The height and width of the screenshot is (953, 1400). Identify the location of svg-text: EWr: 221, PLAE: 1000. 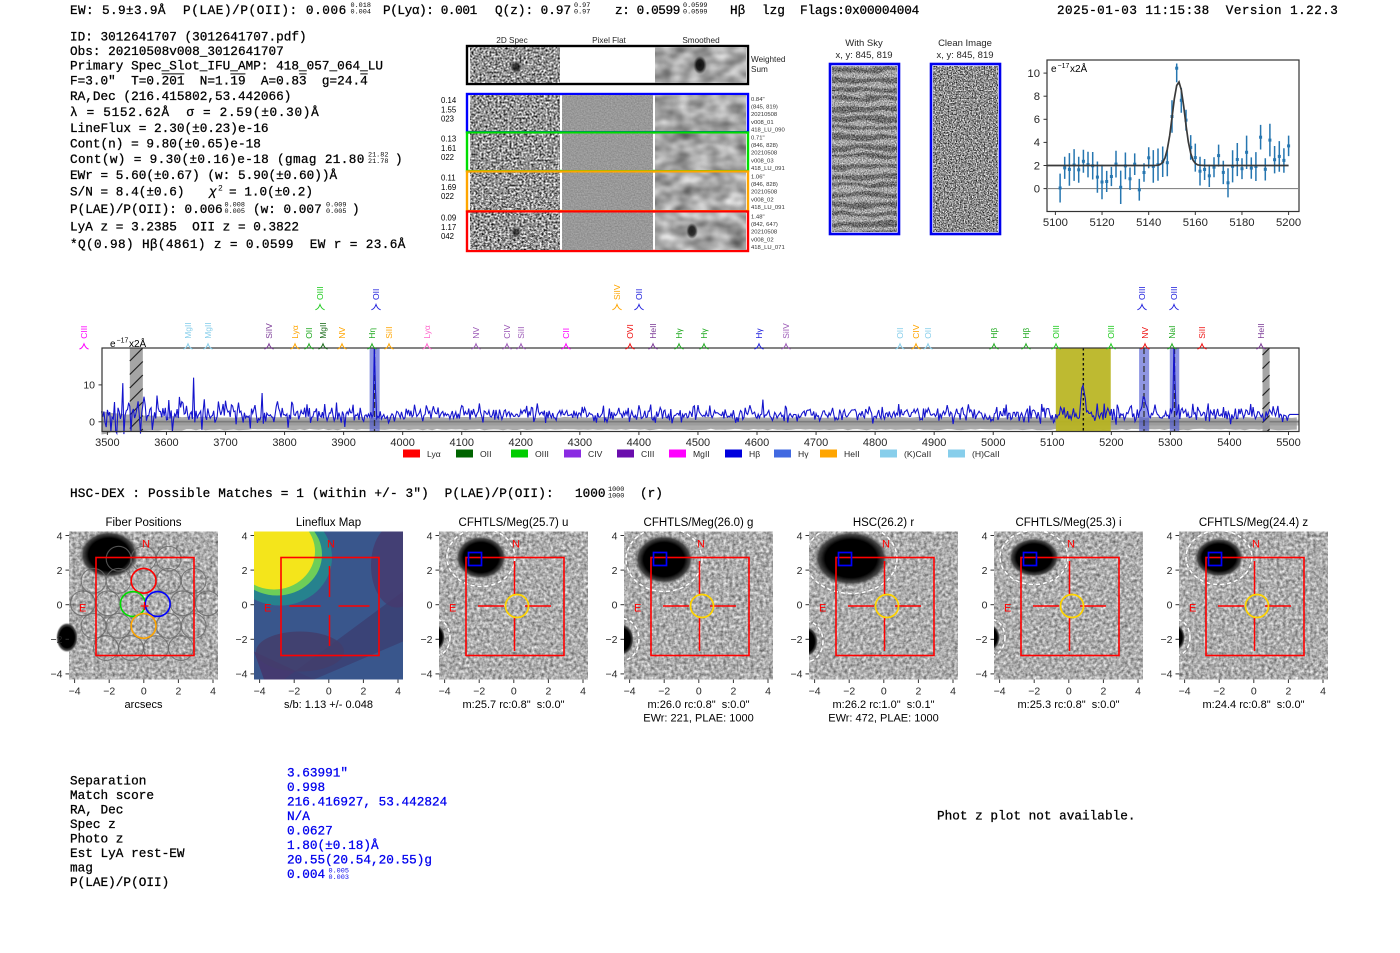
(698, 719).